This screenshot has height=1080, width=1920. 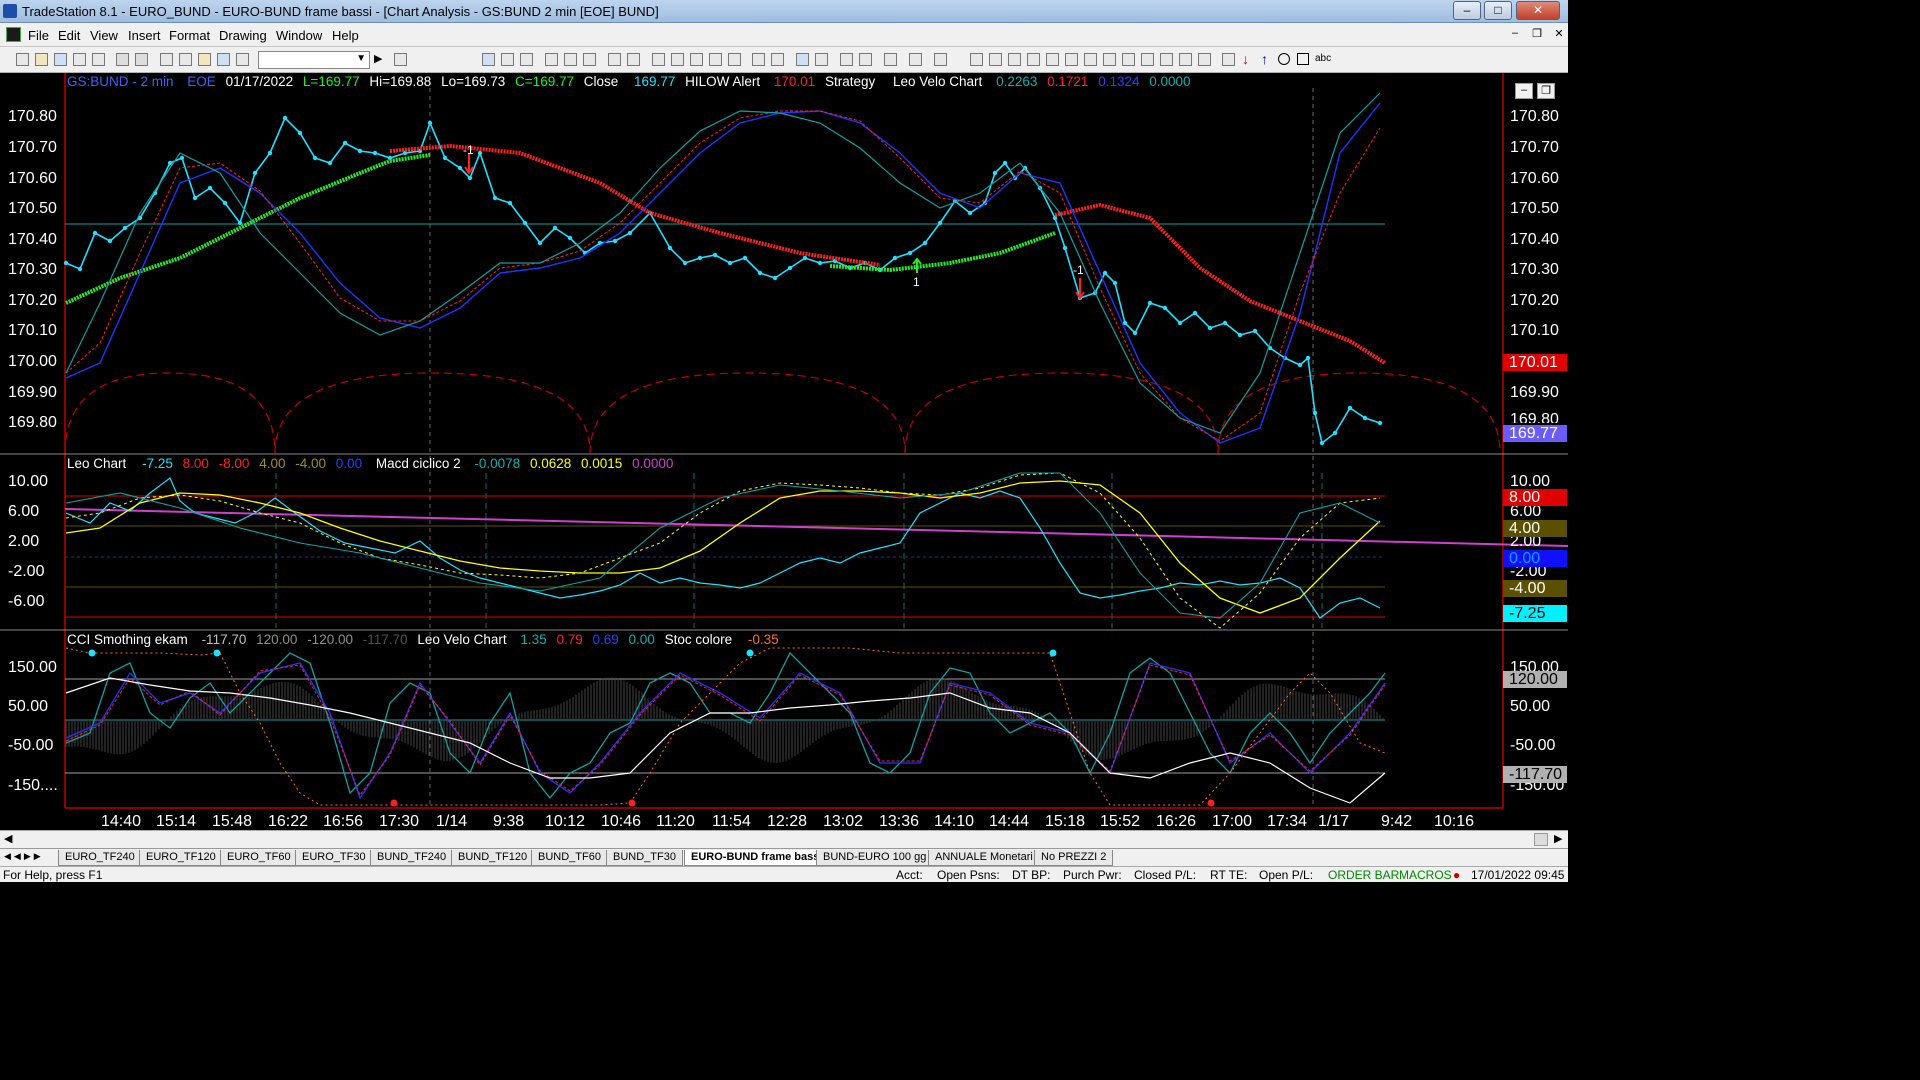 What do you see at coordinates (1245, 59) in the screenshot?
I see `arrow-down-red-icon: ↓` at bounding box center [1245, 59].